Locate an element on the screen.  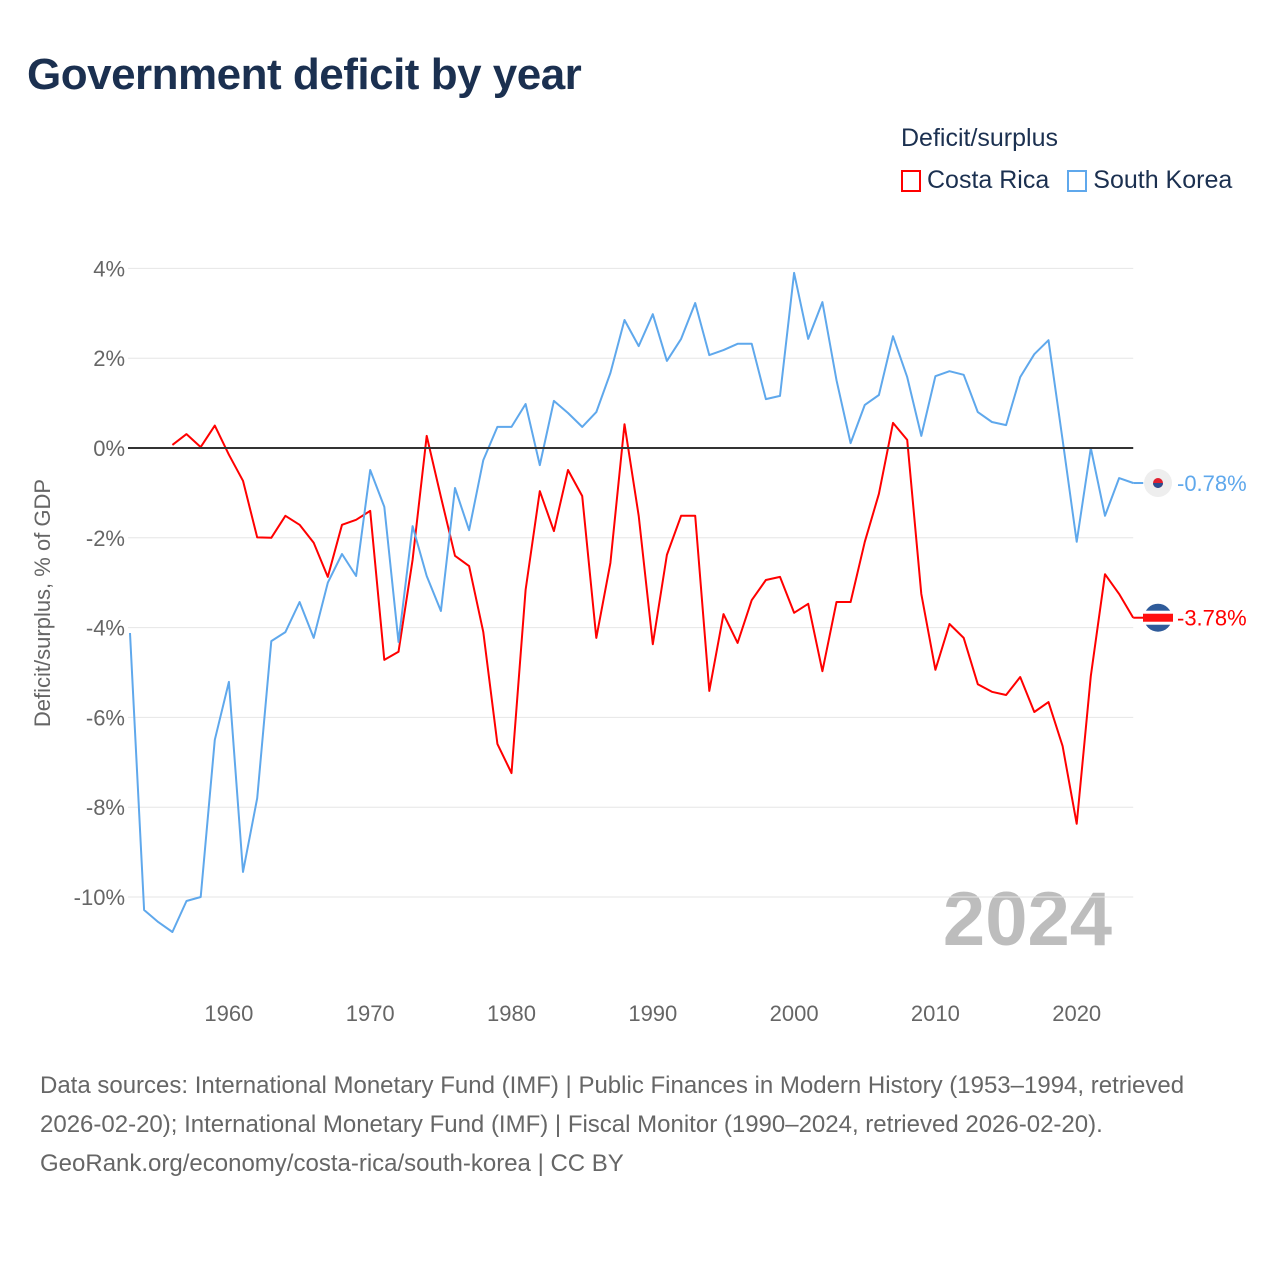
flag-taegeuk-blue is located at coordinates (1158, 486).